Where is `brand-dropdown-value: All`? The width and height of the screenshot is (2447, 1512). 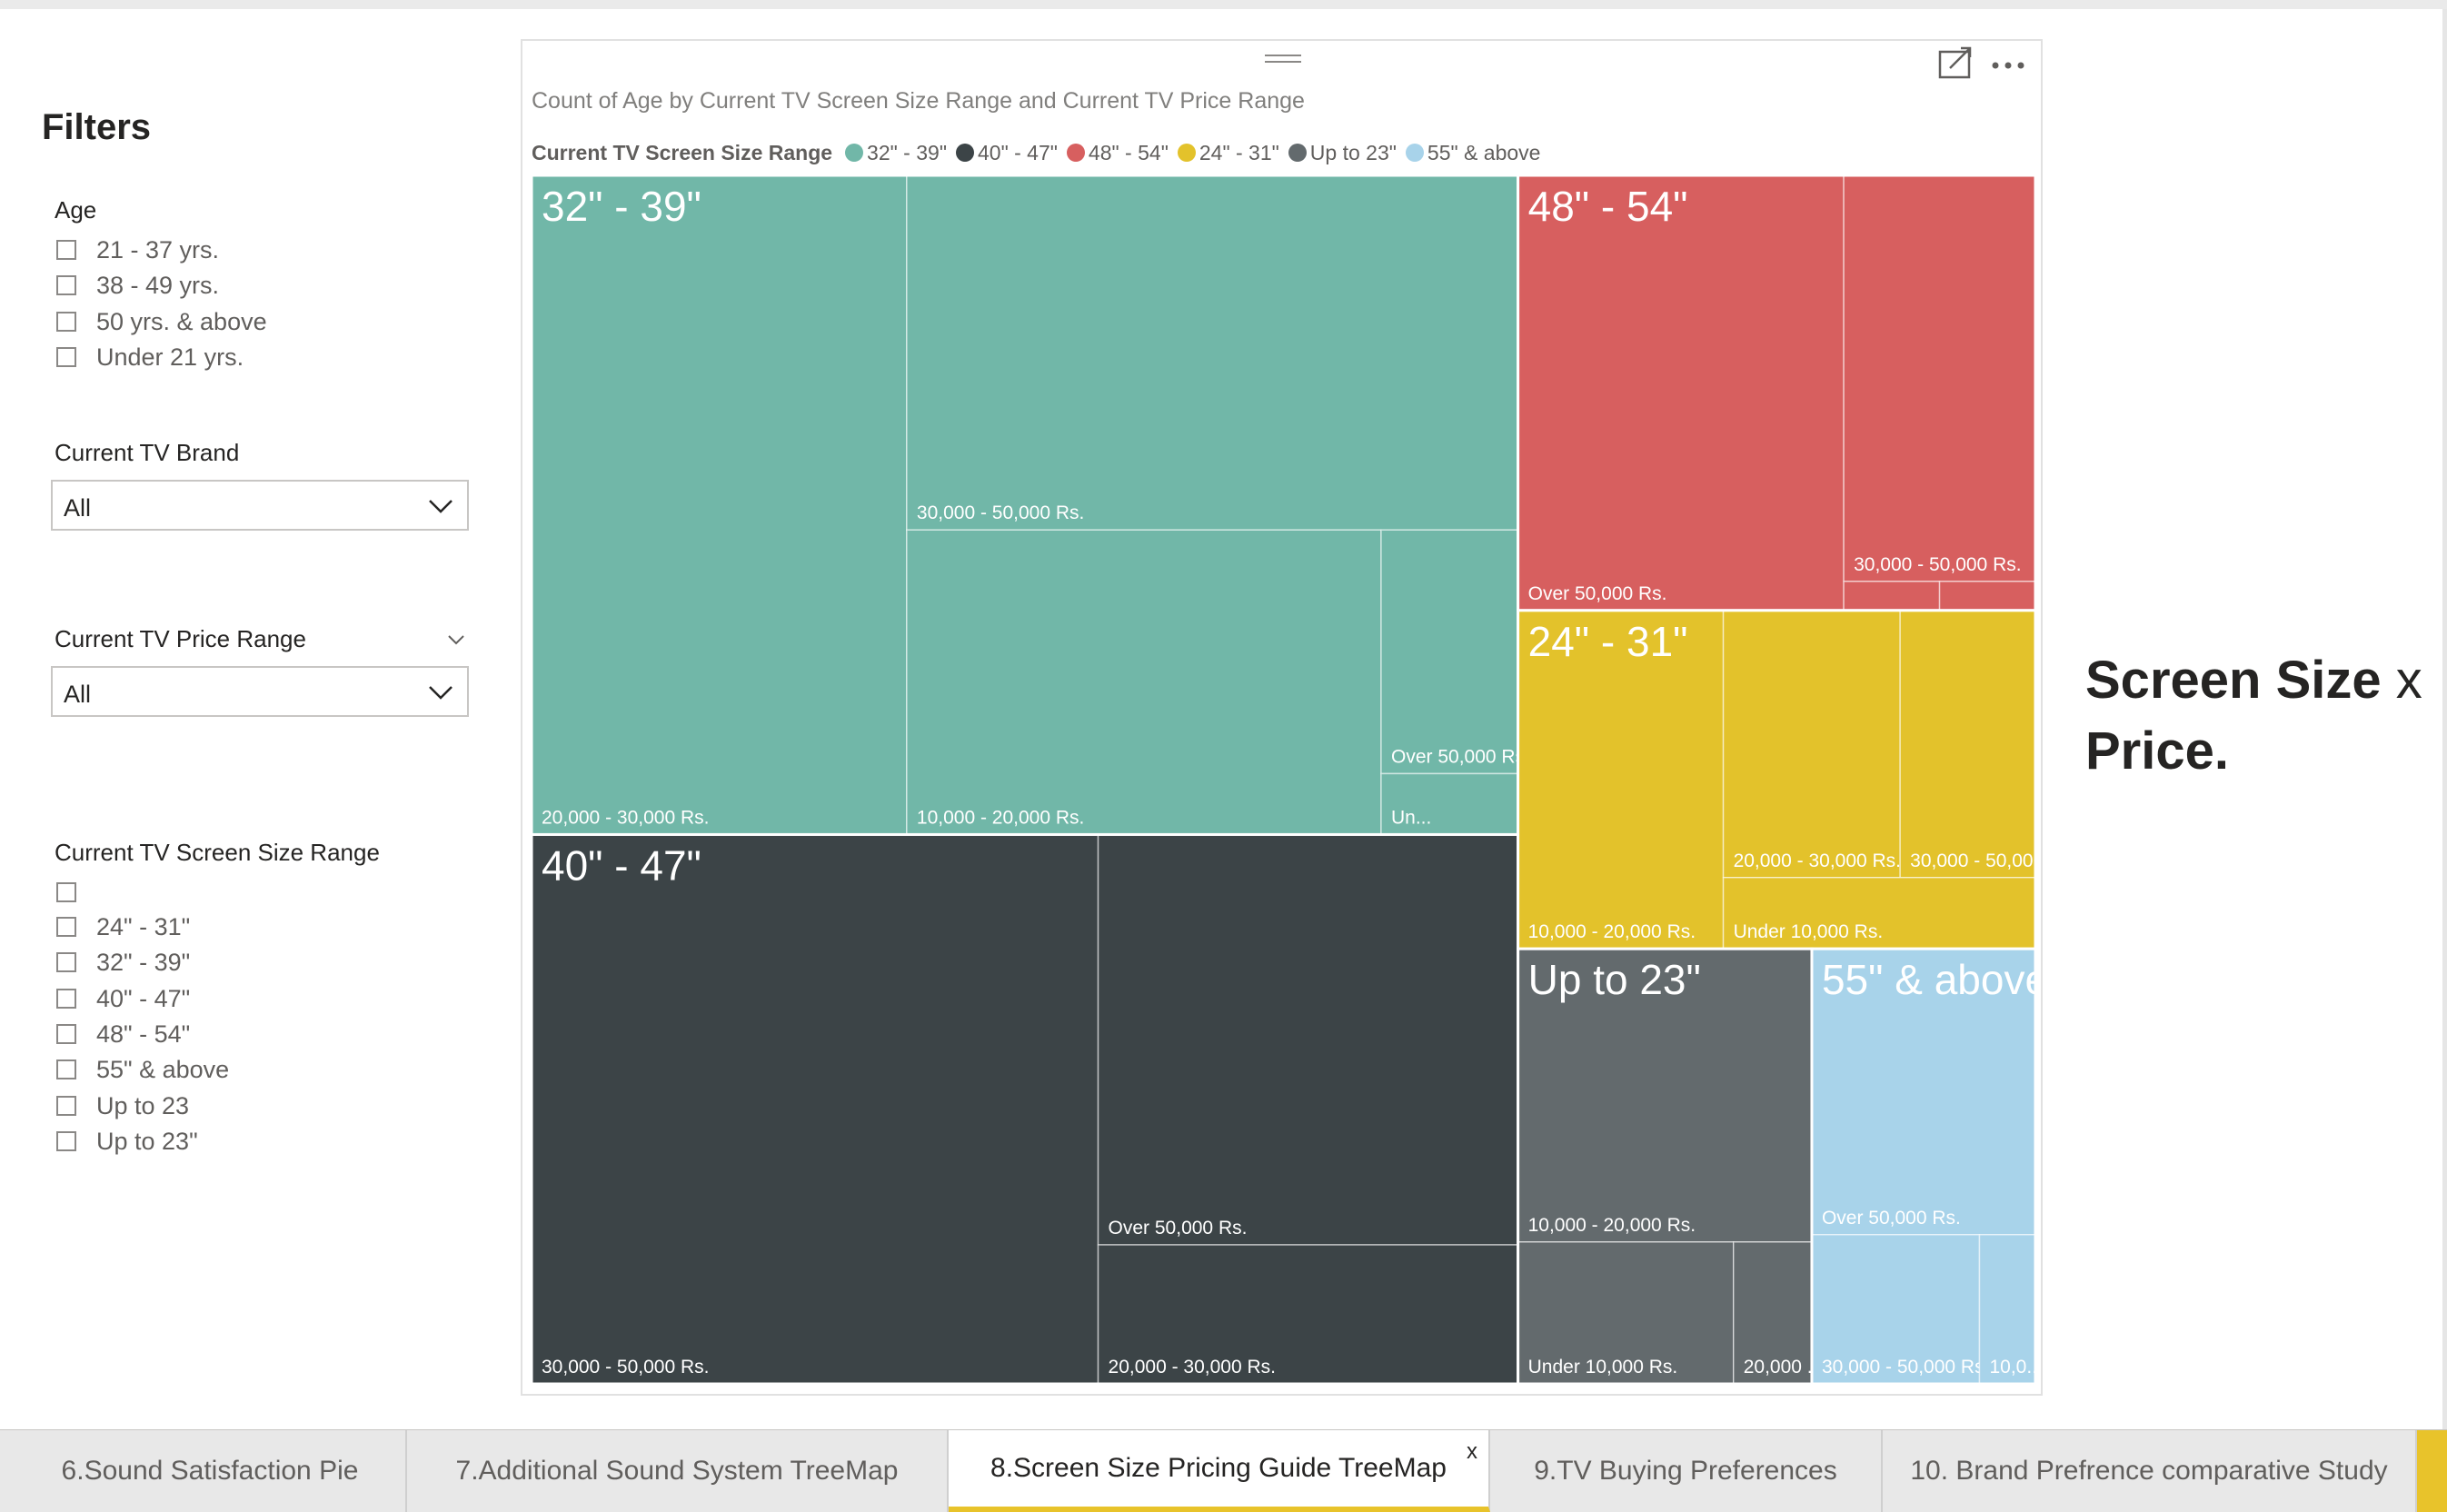 brand-dropdown-value: All is located at coordinates (78, 508).